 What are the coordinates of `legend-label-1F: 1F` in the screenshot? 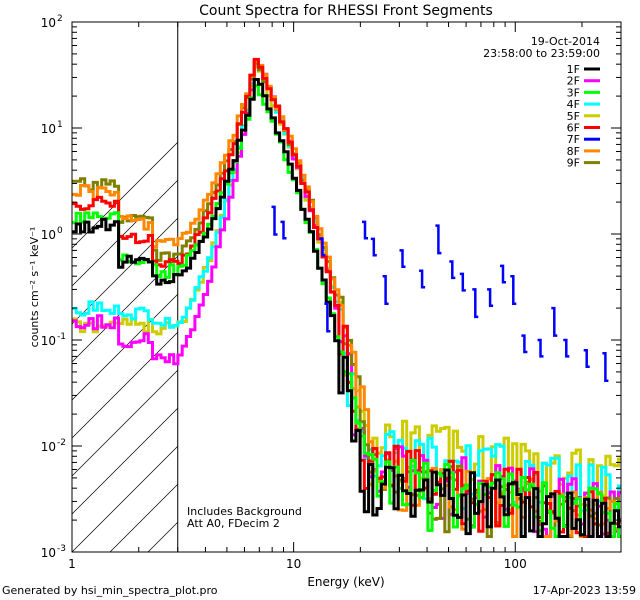 It's located at (573, 69).